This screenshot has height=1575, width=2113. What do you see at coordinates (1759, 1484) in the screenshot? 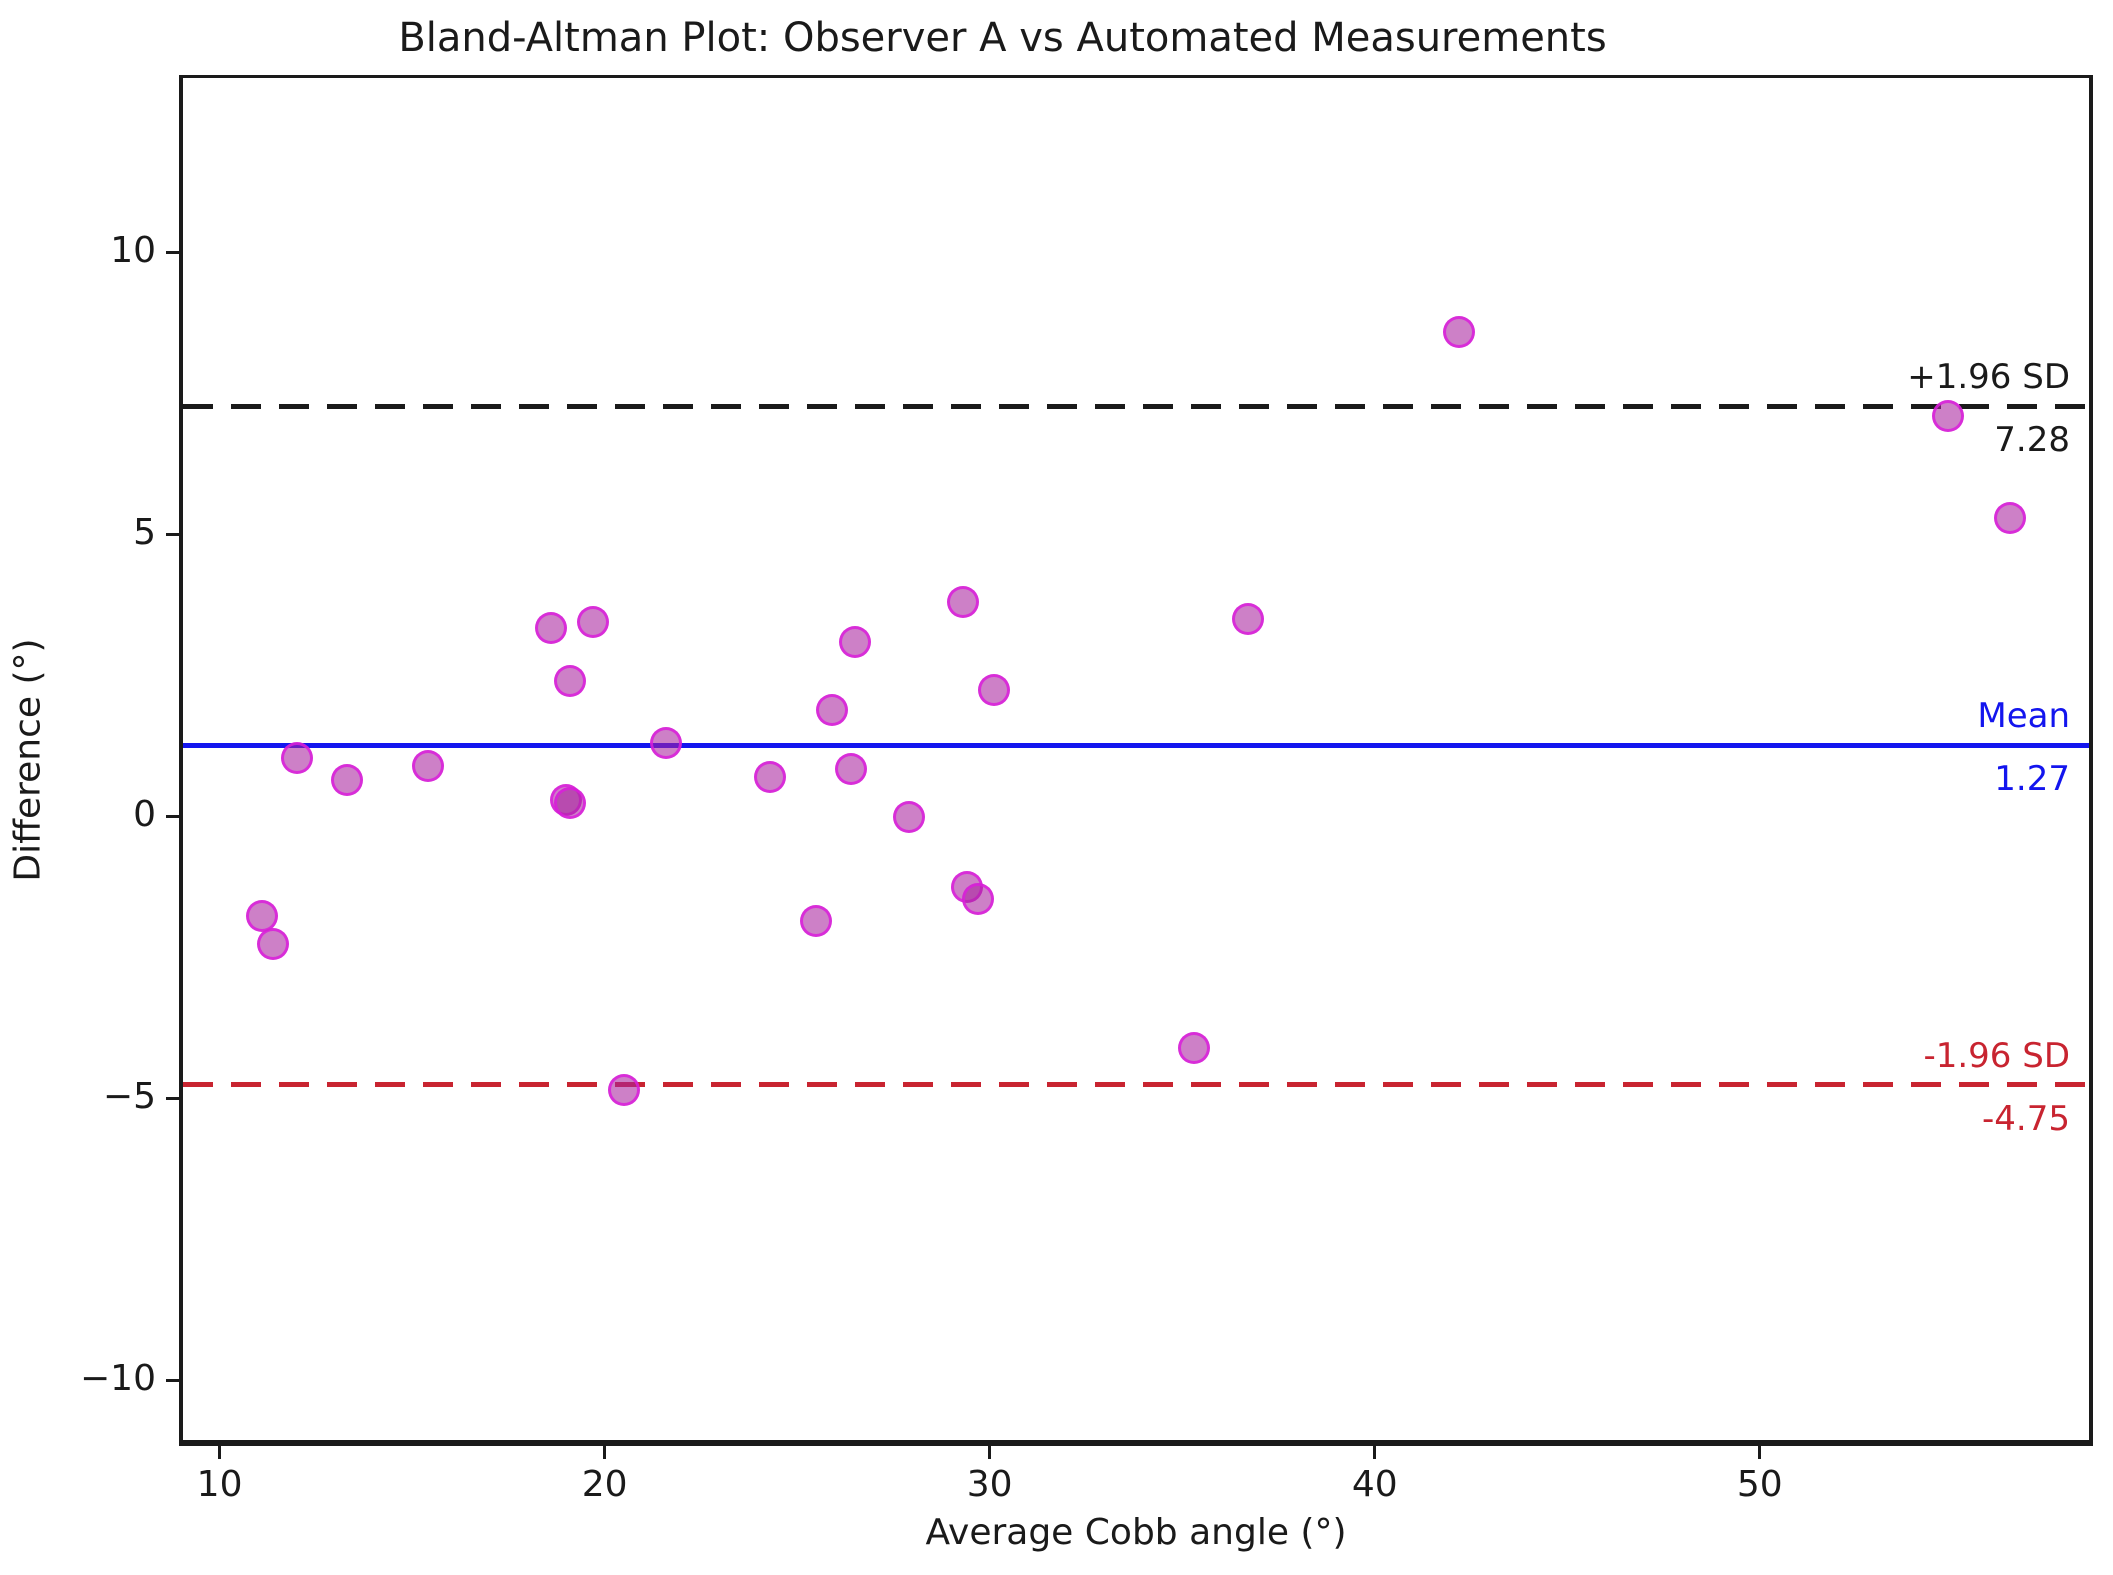
I see `x-tick-label: 50` at bounding box center [1759, 1484].